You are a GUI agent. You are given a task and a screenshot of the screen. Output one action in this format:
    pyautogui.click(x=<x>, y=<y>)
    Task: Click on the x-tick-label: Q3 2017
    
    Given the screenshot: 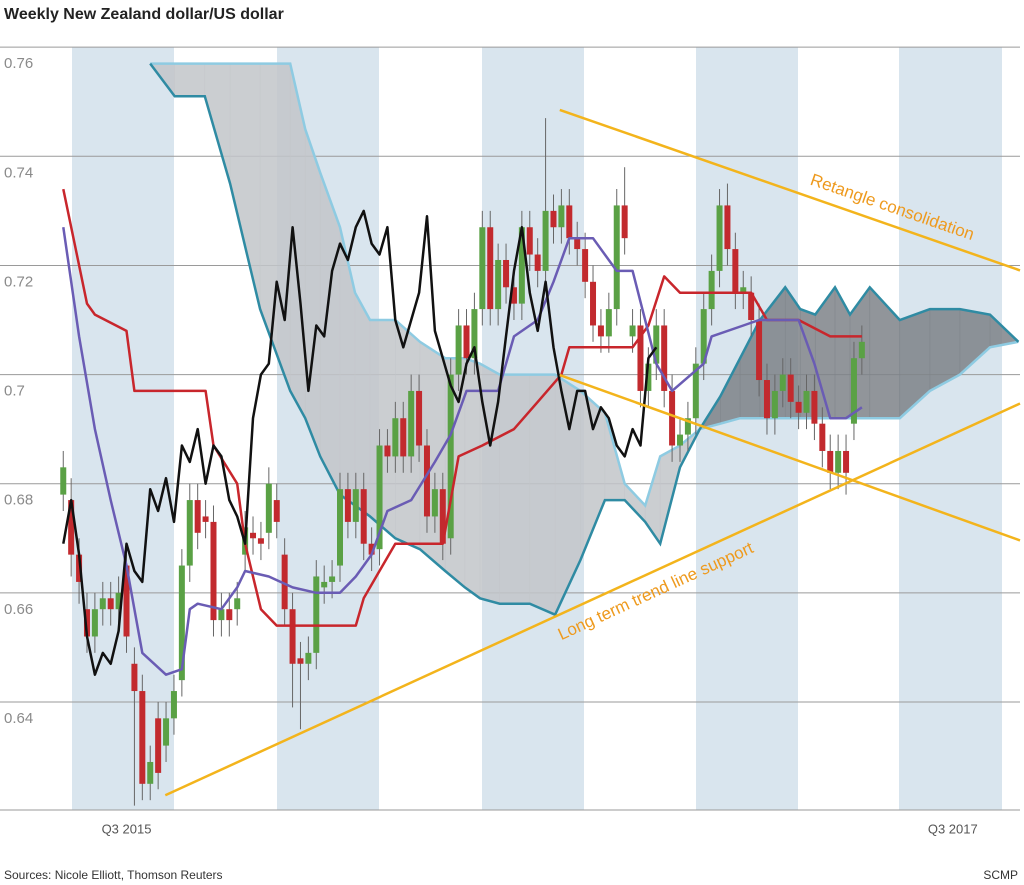 What is the action you would take?
    pyautogui.click(x=953, y=828)
    